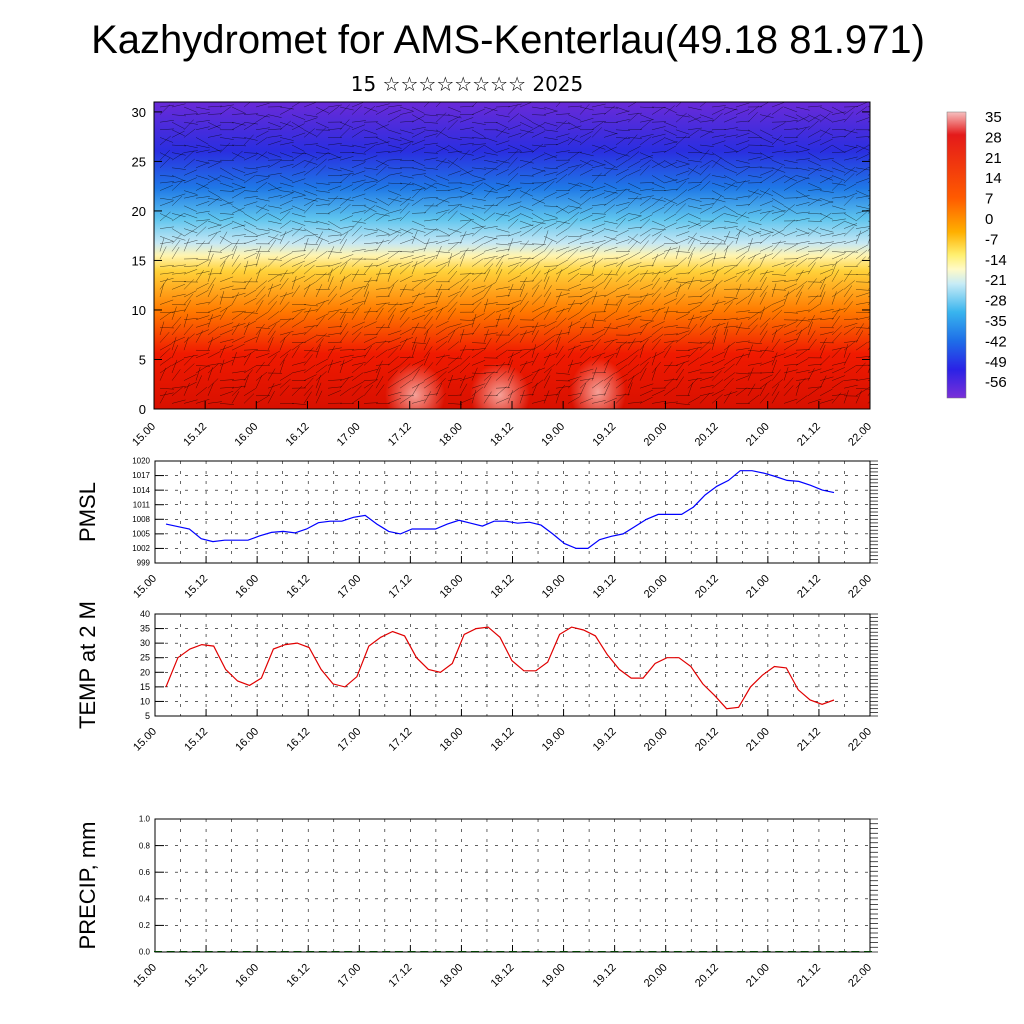  What do you see at coordinates (298, 976) in the screenshot?
I see `x-tick-label: 16.12` at bounding box center [298, 976].